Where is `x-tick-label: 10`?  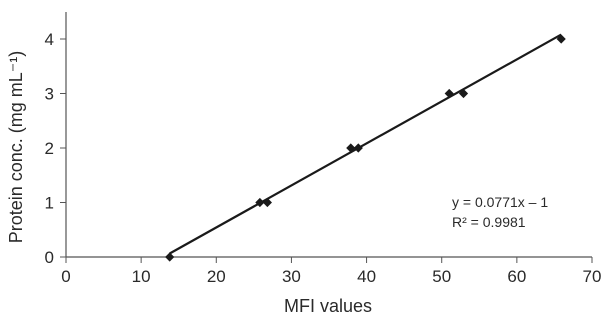
x-tick-label: 10 is located at coordinates (141, 276).